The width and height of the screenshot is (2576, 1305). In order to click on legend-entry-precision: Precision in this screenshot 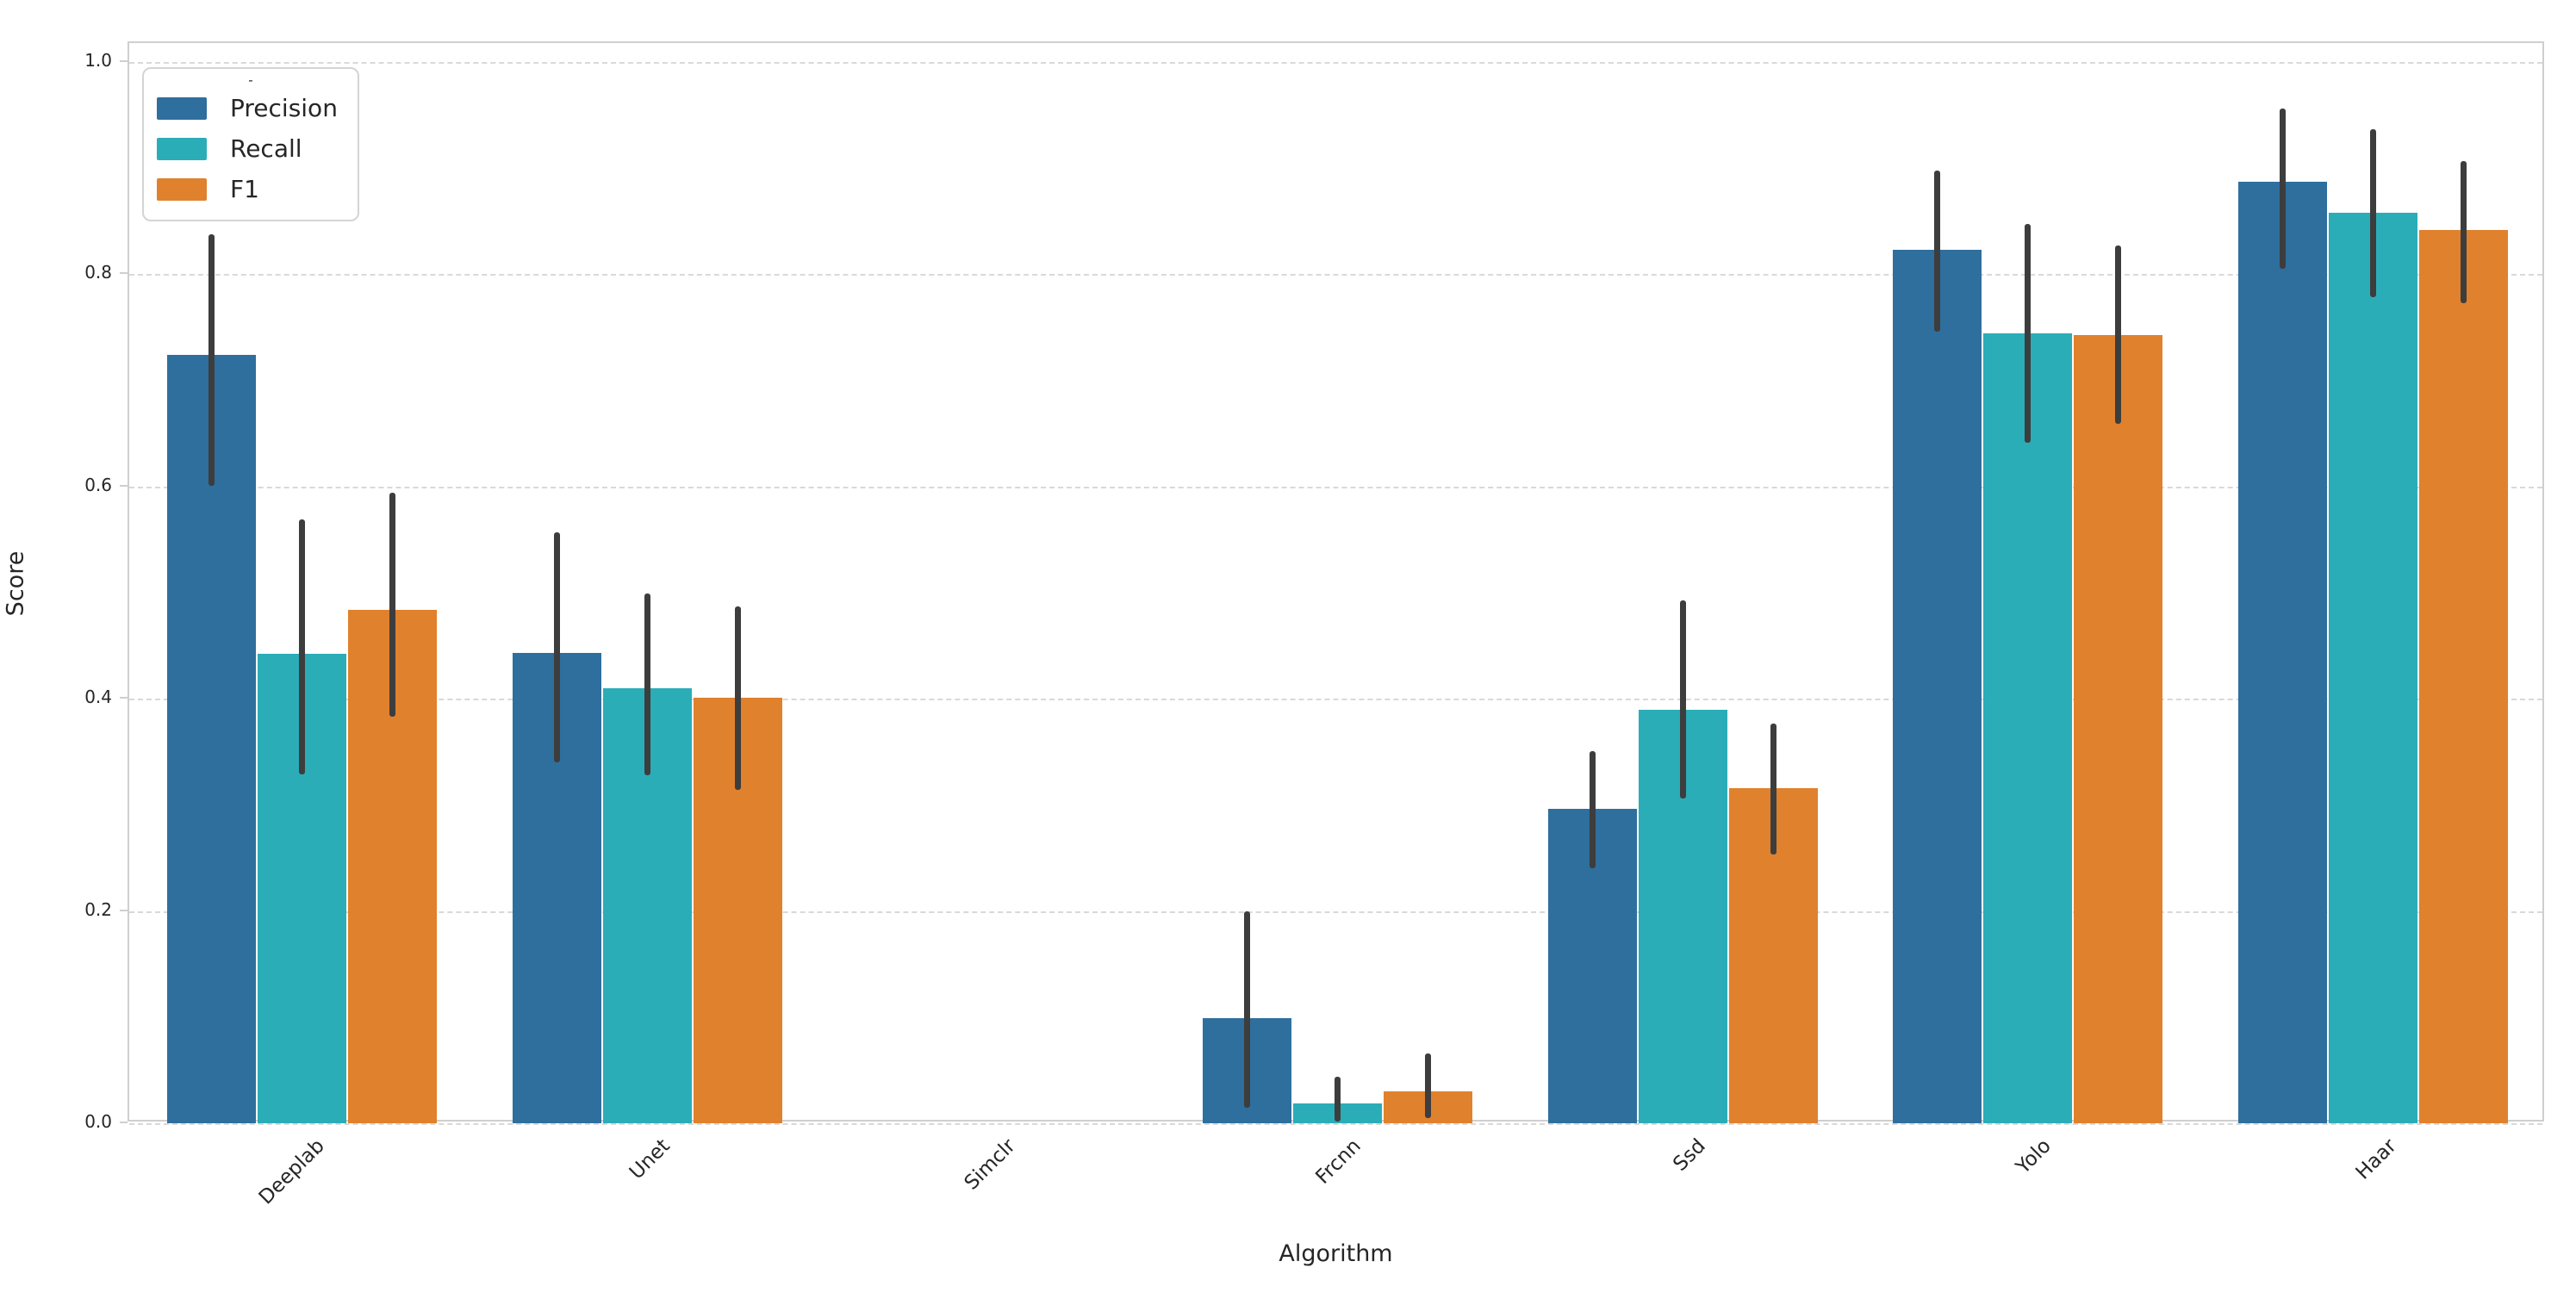, I will do `click(251, 108)`.